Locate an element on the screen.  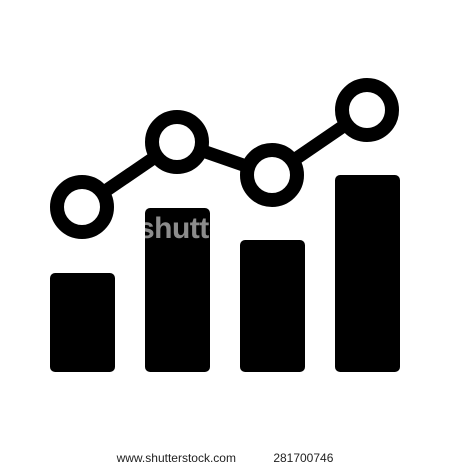
footer-image-id: 281700746 is located at coordinates (303, 458).